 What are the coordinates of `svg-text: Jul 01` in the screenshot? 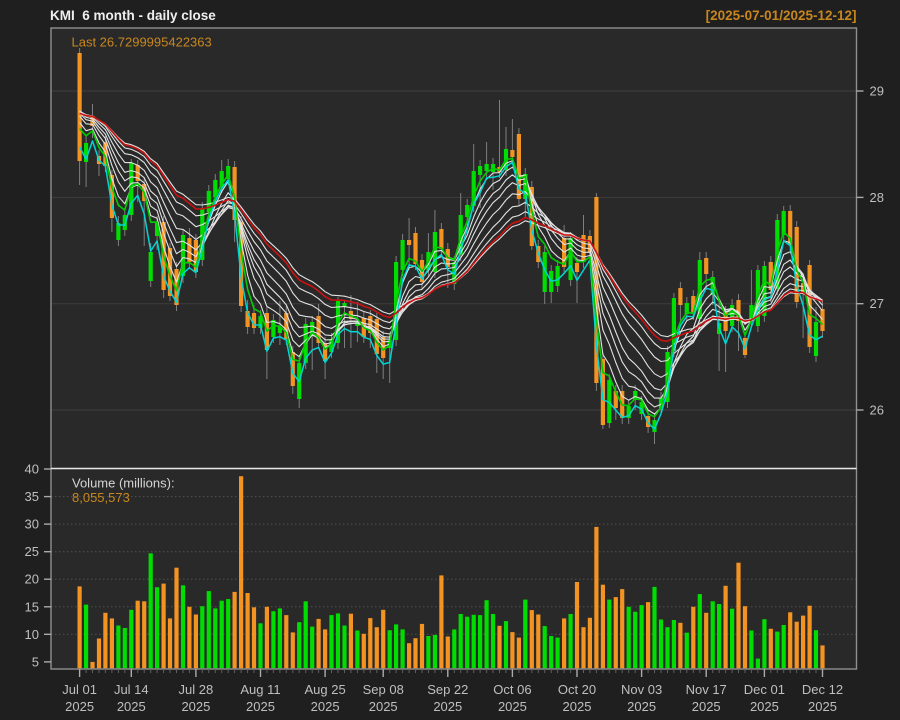 It's located at (79, 689).